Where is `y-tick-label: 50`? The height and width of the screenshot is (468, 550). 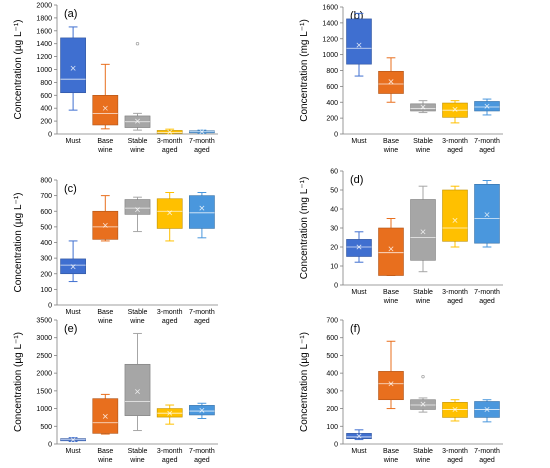 y-tick-label: 50 is located at coordinates (334, 191).